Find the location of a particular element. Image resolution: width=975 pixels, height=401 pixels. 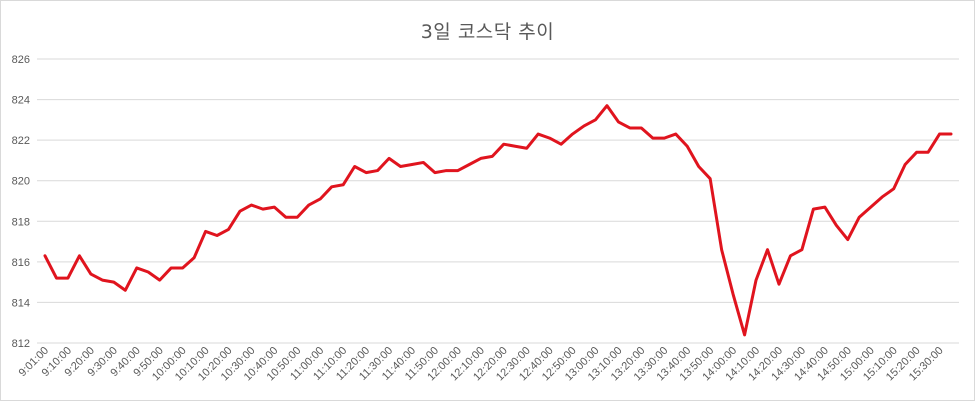

y-tick-label: 814 is located at coordinates (21, 303).